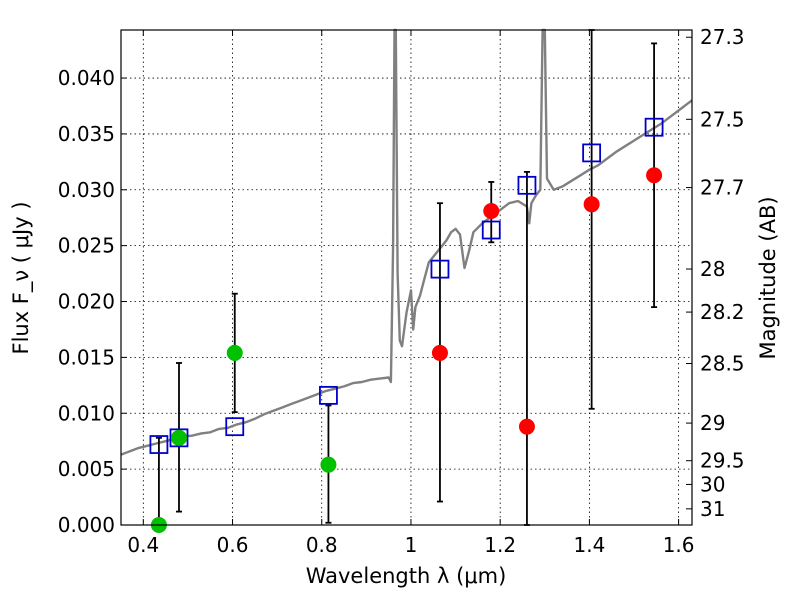  Describe the element at coordinates (722, 188) in the screenshot. I see `right-tick-label: 27.7` at that location.